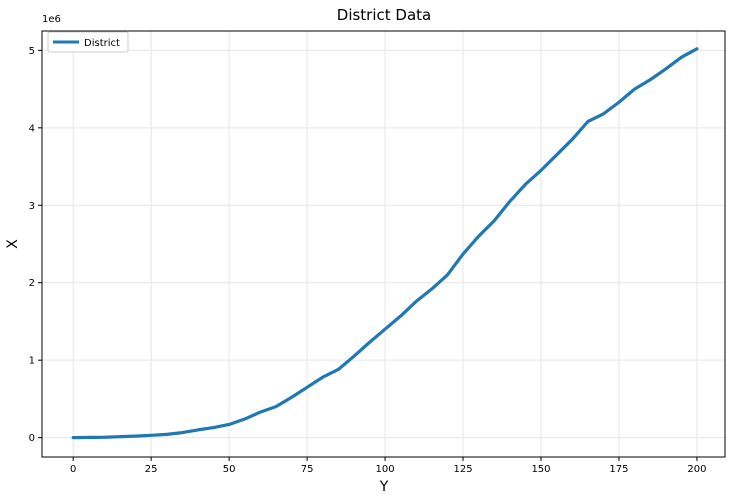 The height and width of the screenshot is (503, 732). I want to click on y-tick-label: 1, so click(32, 361).